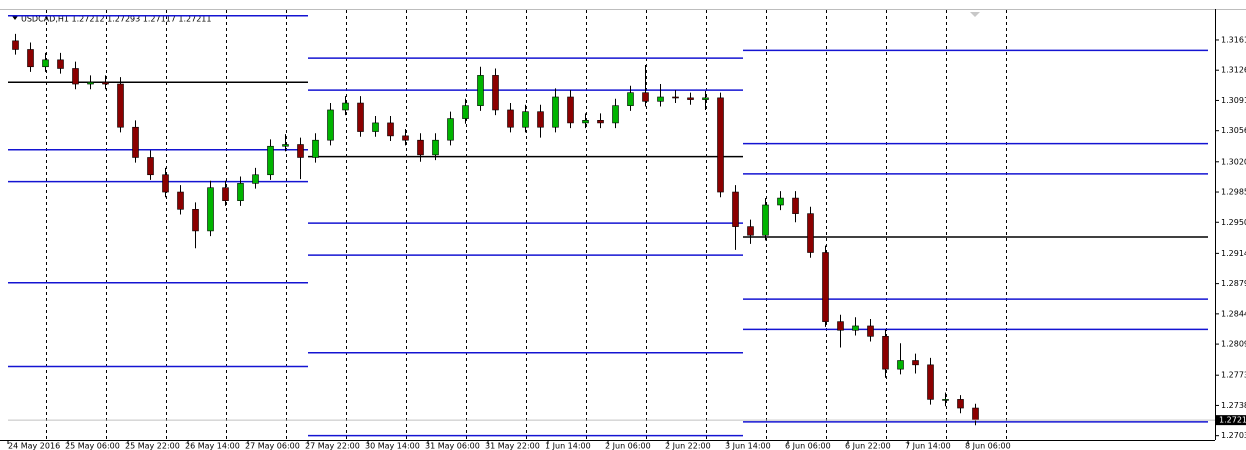  Describe the element at coordinates (272, 446) in the screenshot. I see `x-tick-label: 27 May 06:00` at that location.